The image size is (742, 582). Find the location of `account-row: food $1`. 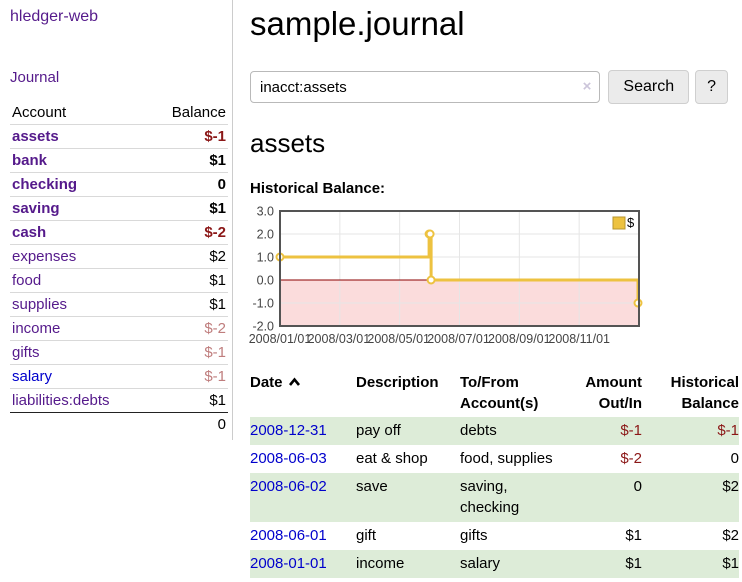

account-row: food $1 is located at coordinates (119, 280).